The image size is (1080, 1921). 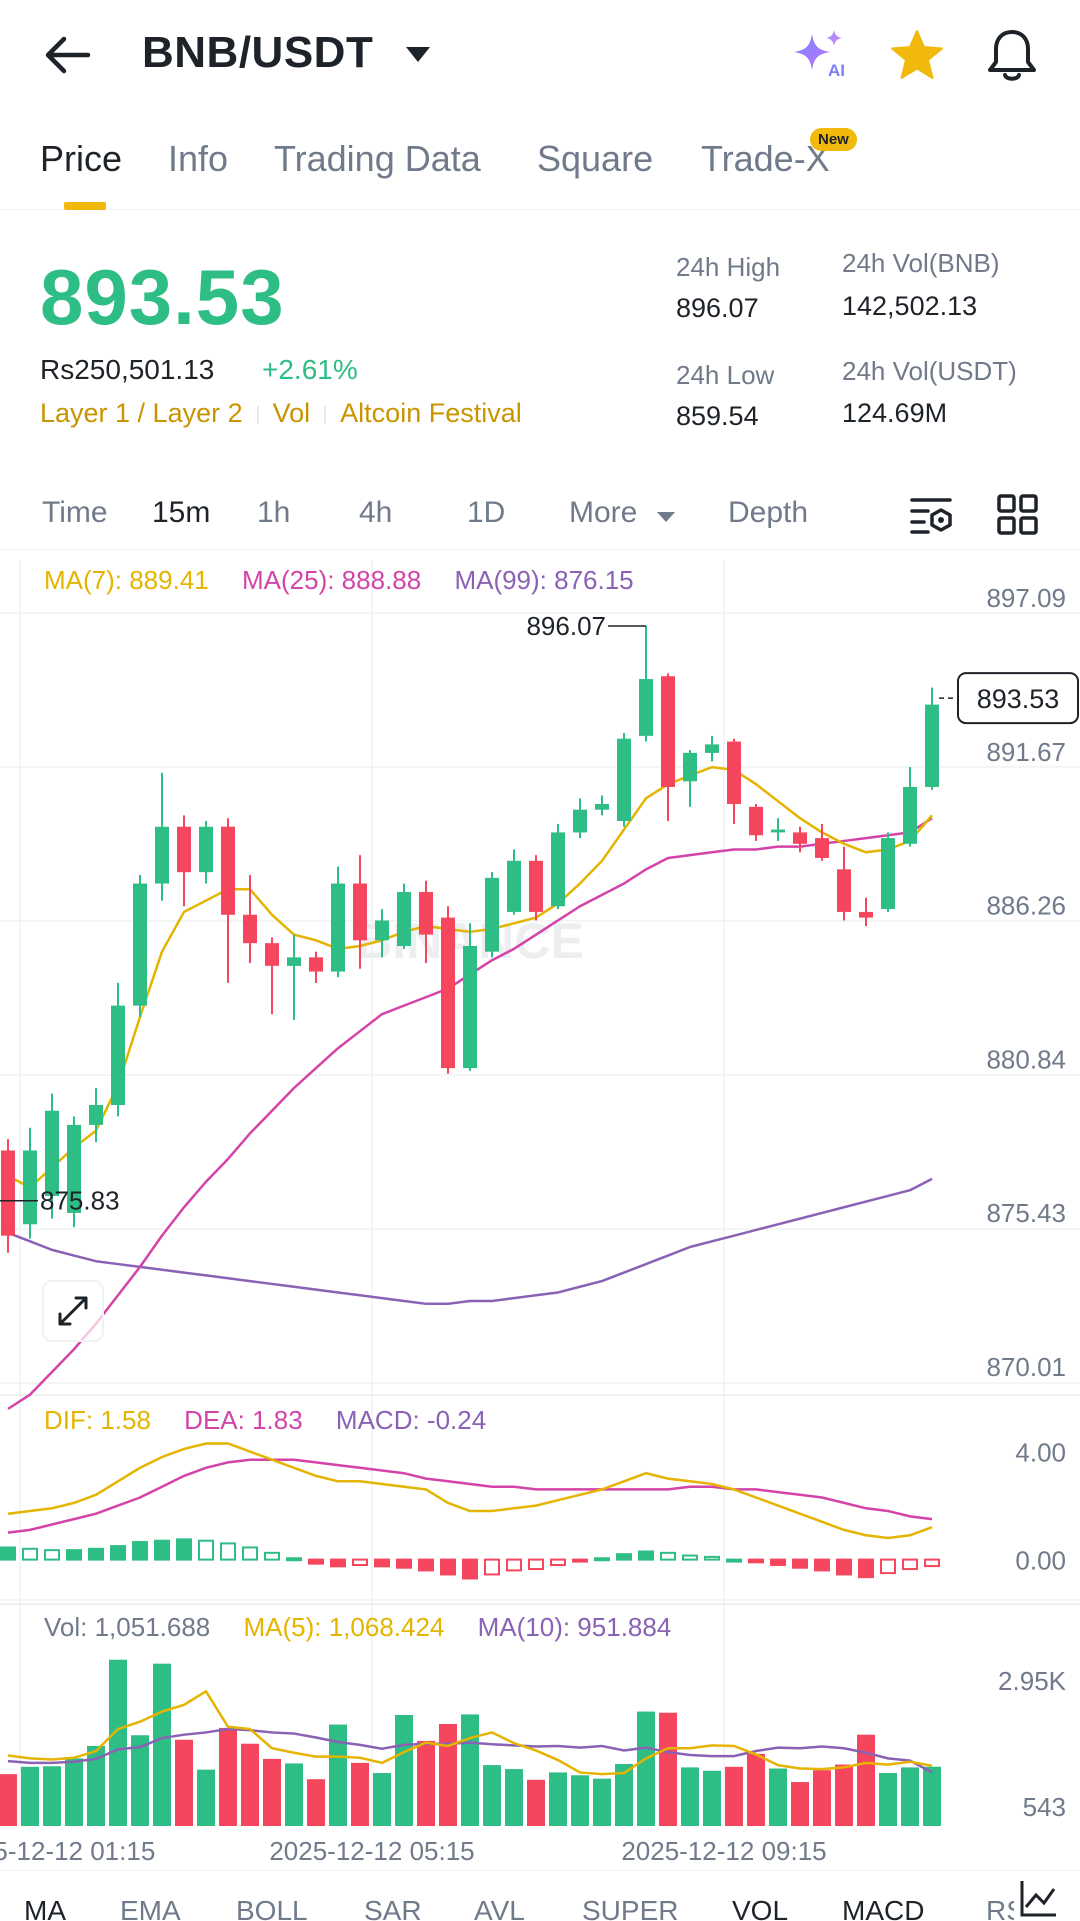 What do you see at coordinates (1044, 1807) in the screenshot?
I see `volume-y-tick: 543` at bounding box center [1044, 1807].